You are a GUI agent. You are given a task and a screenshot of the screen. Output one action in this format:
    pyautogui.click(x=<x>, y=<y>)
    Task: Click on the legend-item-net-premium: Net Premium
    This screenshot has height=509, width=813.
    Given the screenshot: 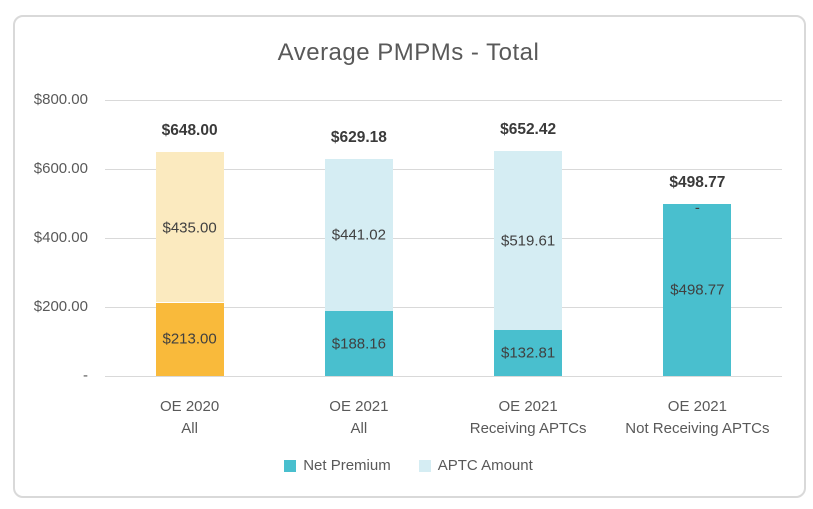 What is the action you would take?
    pyautogui.click(x=337, y=465)
    